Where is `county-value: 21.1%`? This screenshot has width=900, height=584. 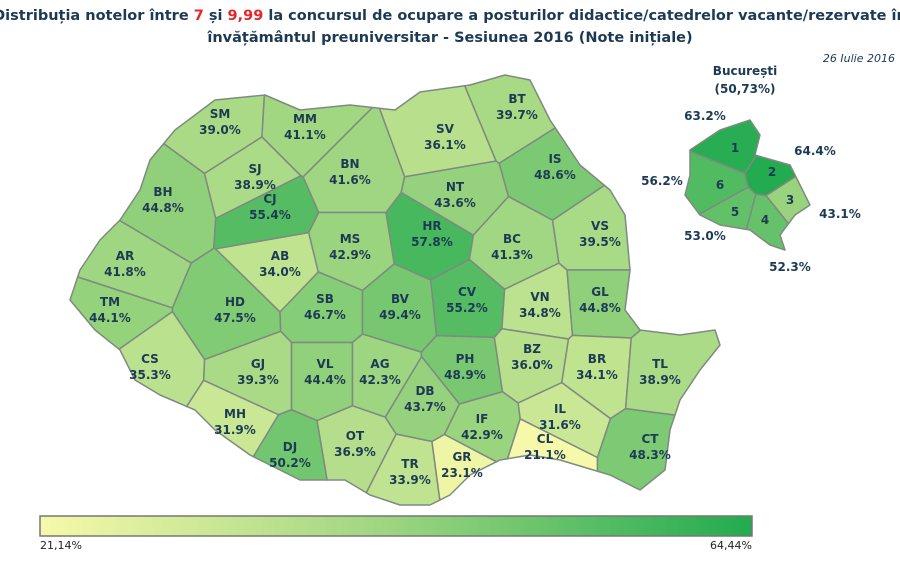
county-value: 21.1% is located at coordinates (545, 455).